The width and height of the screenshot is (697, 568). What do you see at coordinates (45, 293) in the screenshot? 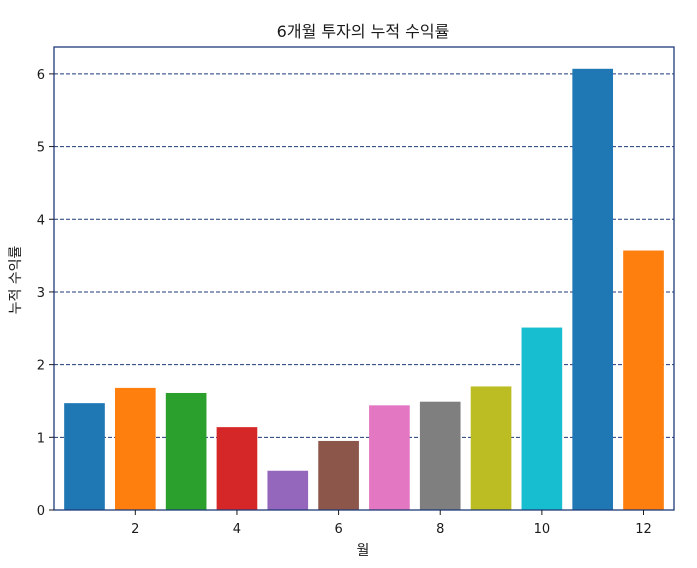
I see `y-ticks: 0 1 2 3 4 5 6` at bounding box center [45, 293].